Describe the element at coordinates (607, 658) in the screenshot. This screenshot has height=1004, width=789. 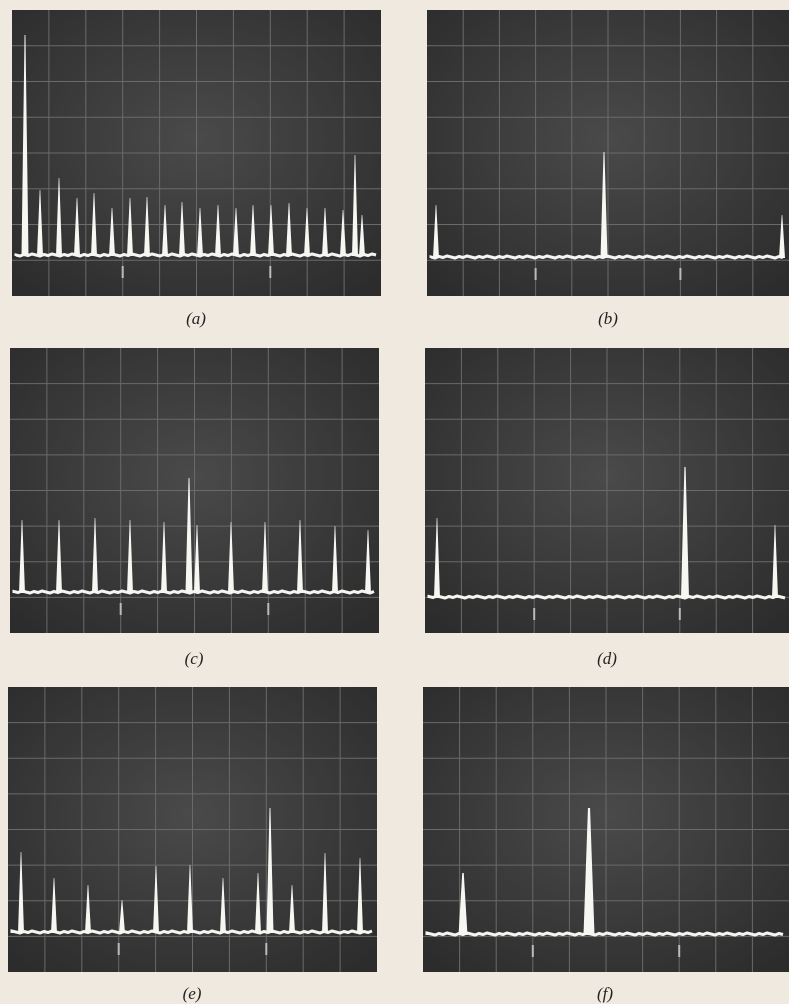
I see `caption: (d)` at that location.